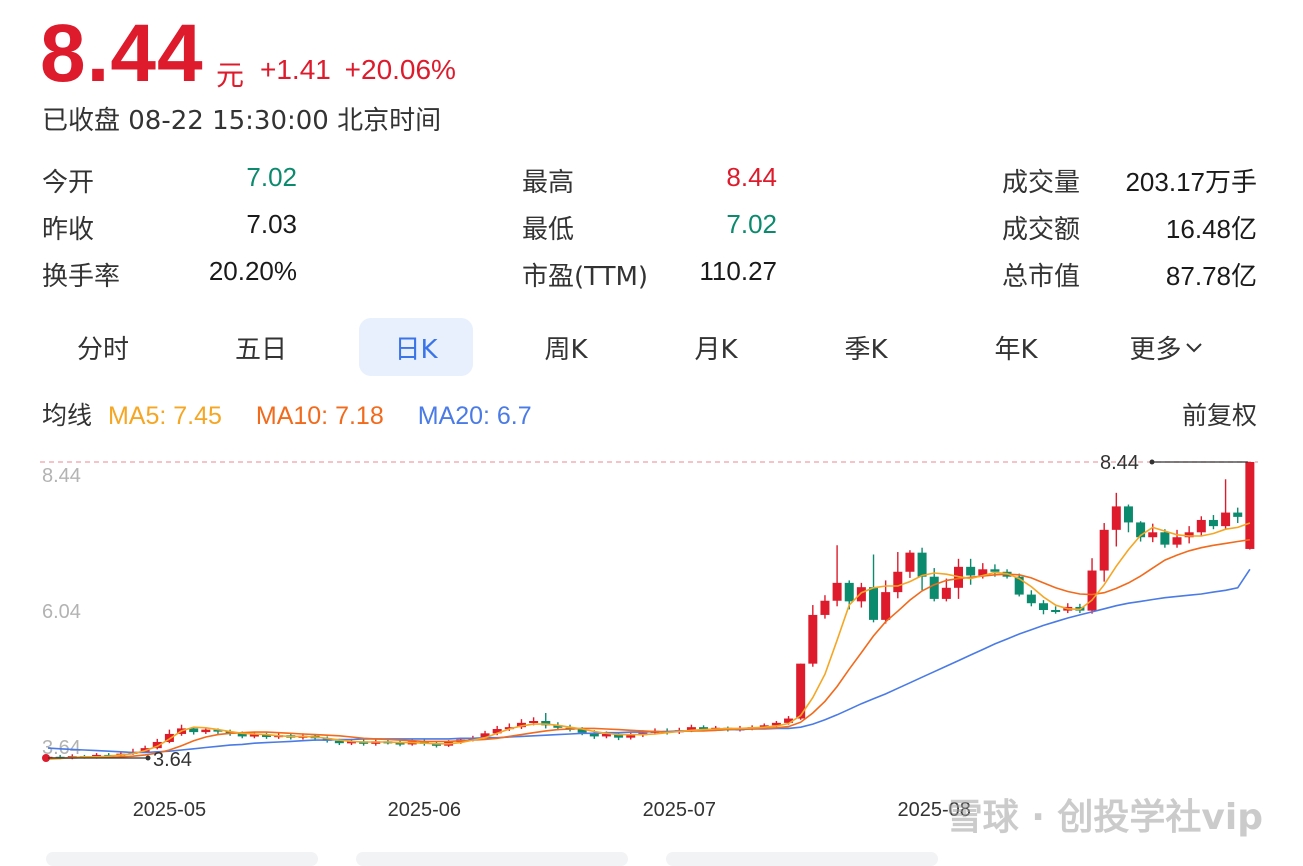 The height and width of the screenshot is (866, 1303). I want to click on tab-label: 更多, so click(1155, 349).